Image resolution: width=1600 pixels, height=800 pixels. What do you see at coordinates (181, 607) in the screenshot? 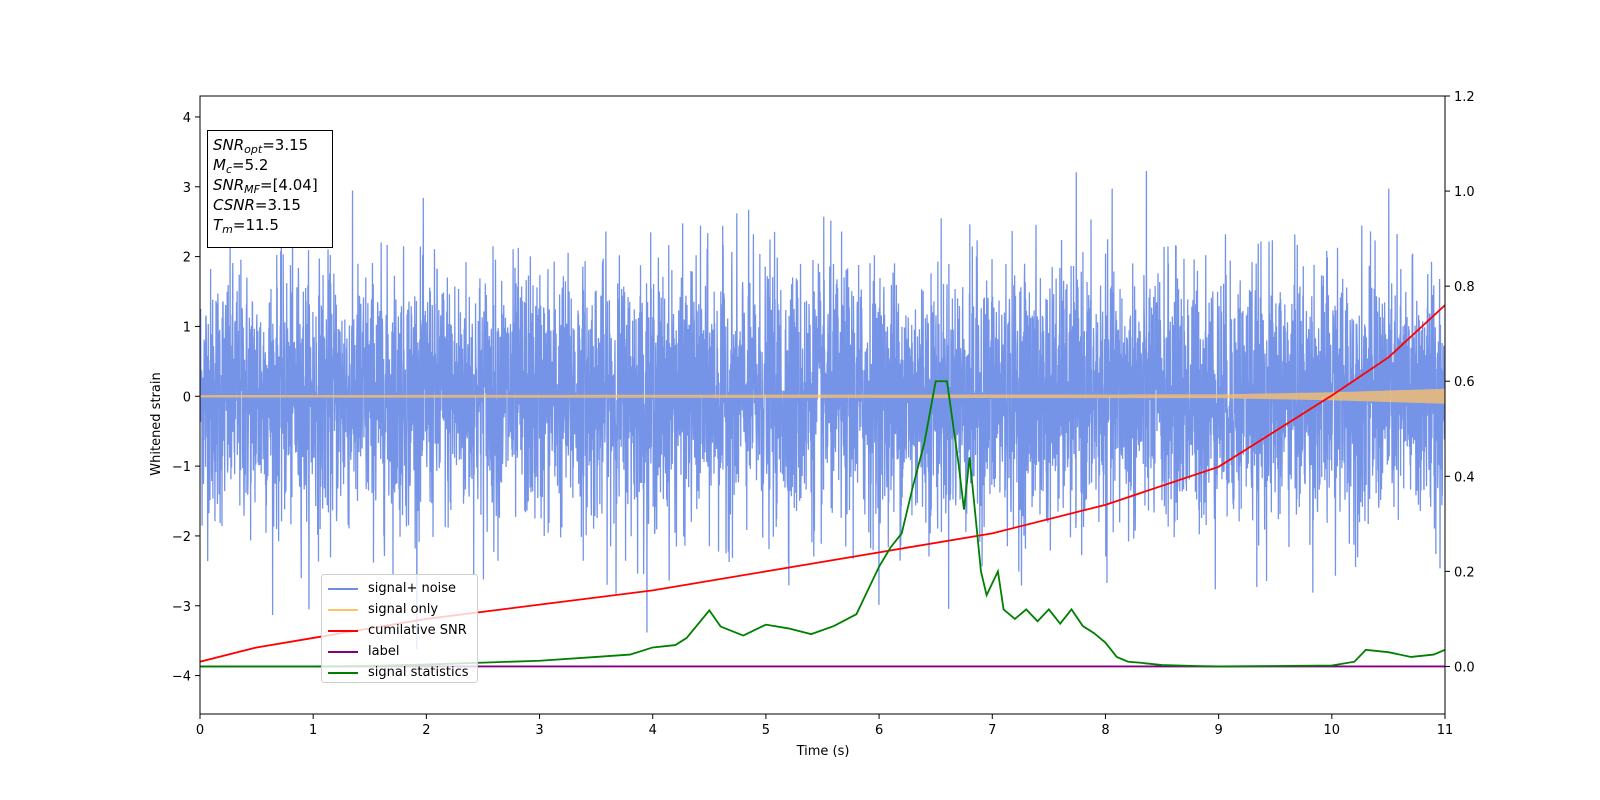
I see `y-tick-label: −3` at bounding box center [181, 607].